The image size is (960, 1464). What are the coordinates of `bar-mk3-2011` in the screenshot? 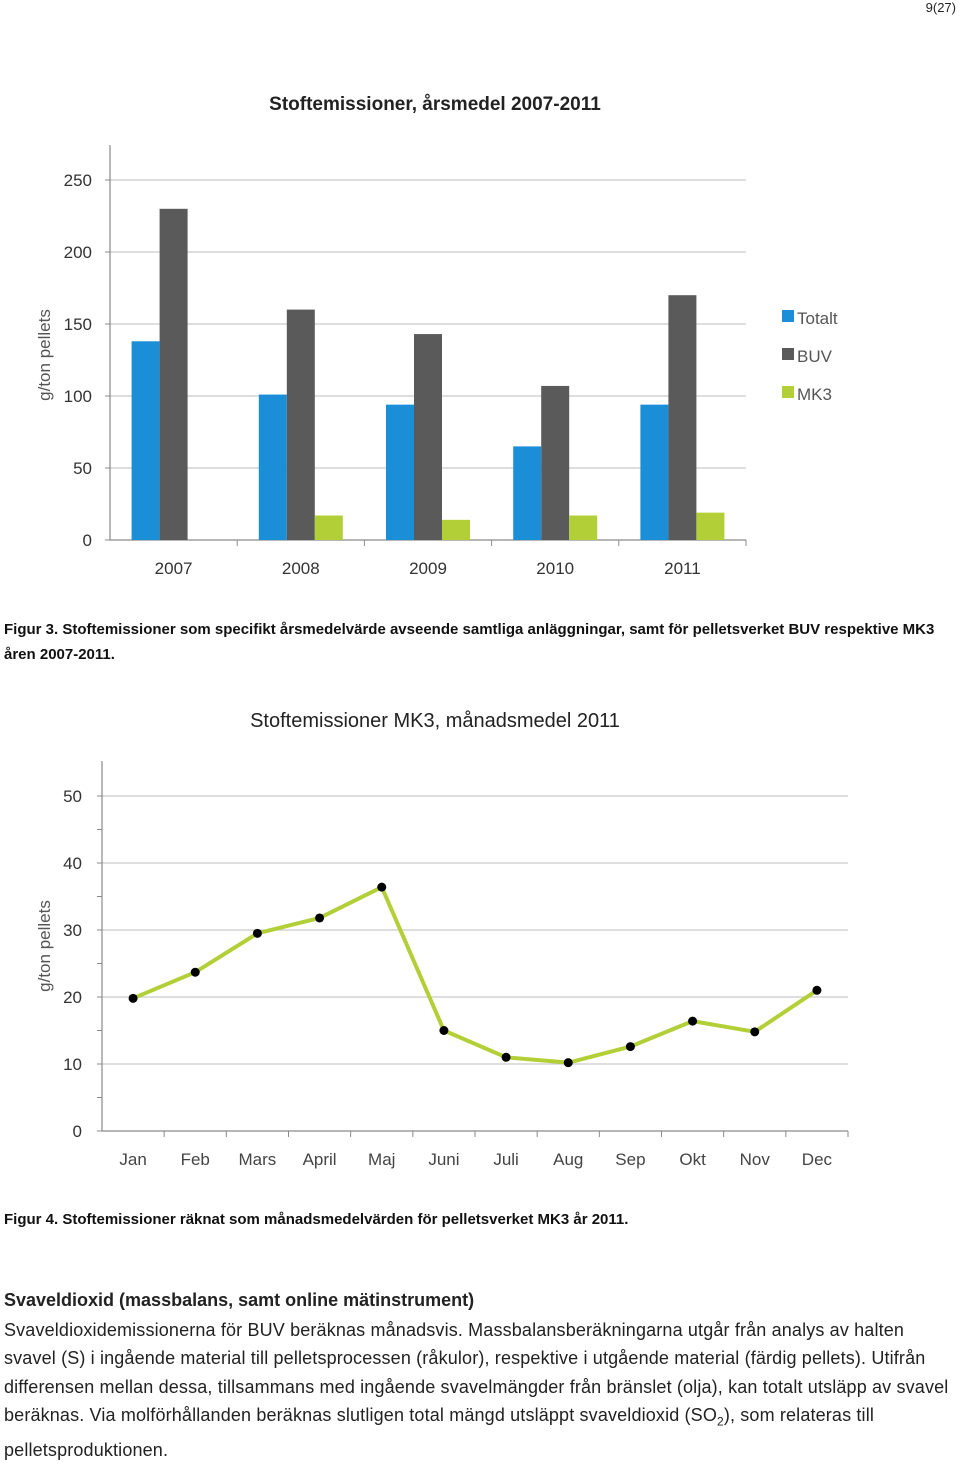 It's located at (710, 526).